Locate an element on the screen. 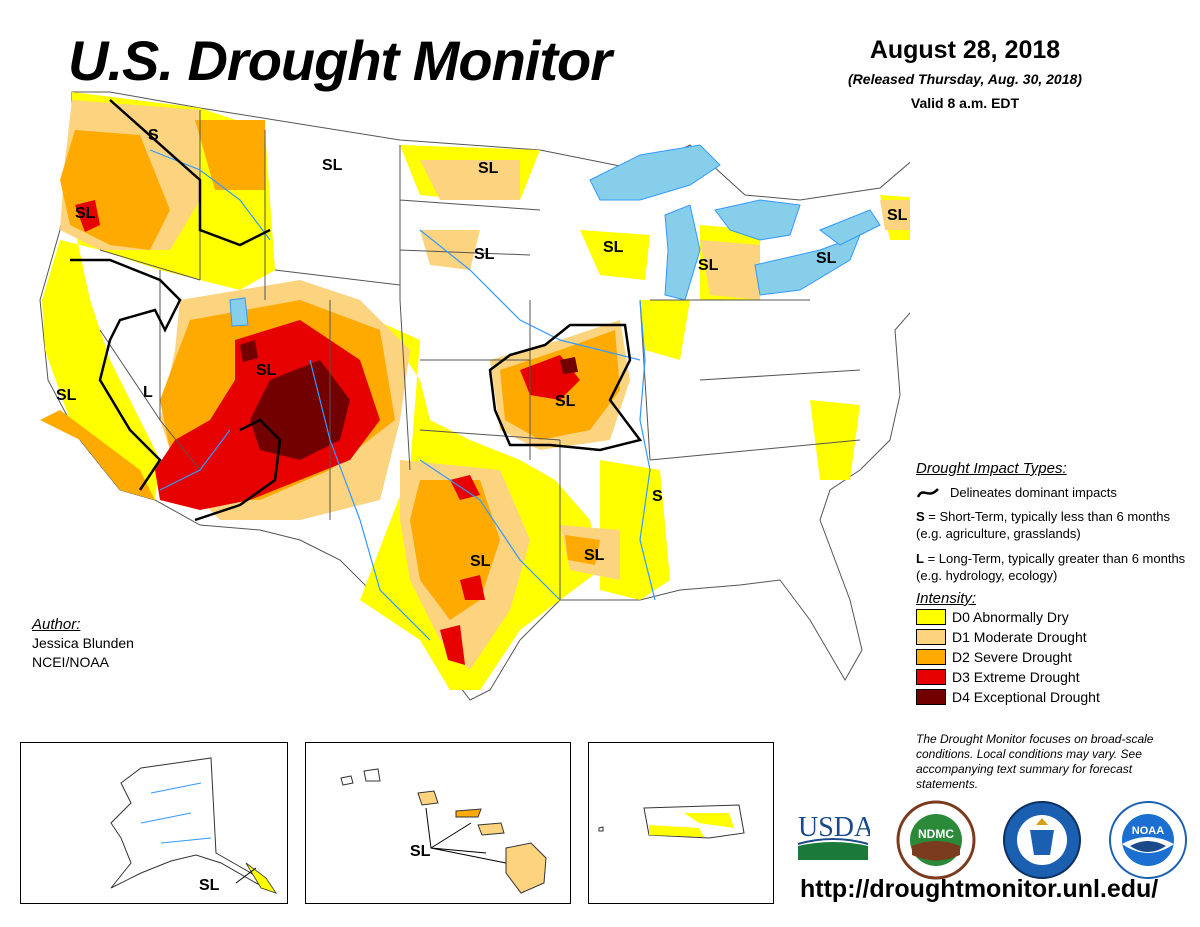 The width and height of the screenshot is (1200, 927). commerce-logo is located at coordinates (1042, 840).